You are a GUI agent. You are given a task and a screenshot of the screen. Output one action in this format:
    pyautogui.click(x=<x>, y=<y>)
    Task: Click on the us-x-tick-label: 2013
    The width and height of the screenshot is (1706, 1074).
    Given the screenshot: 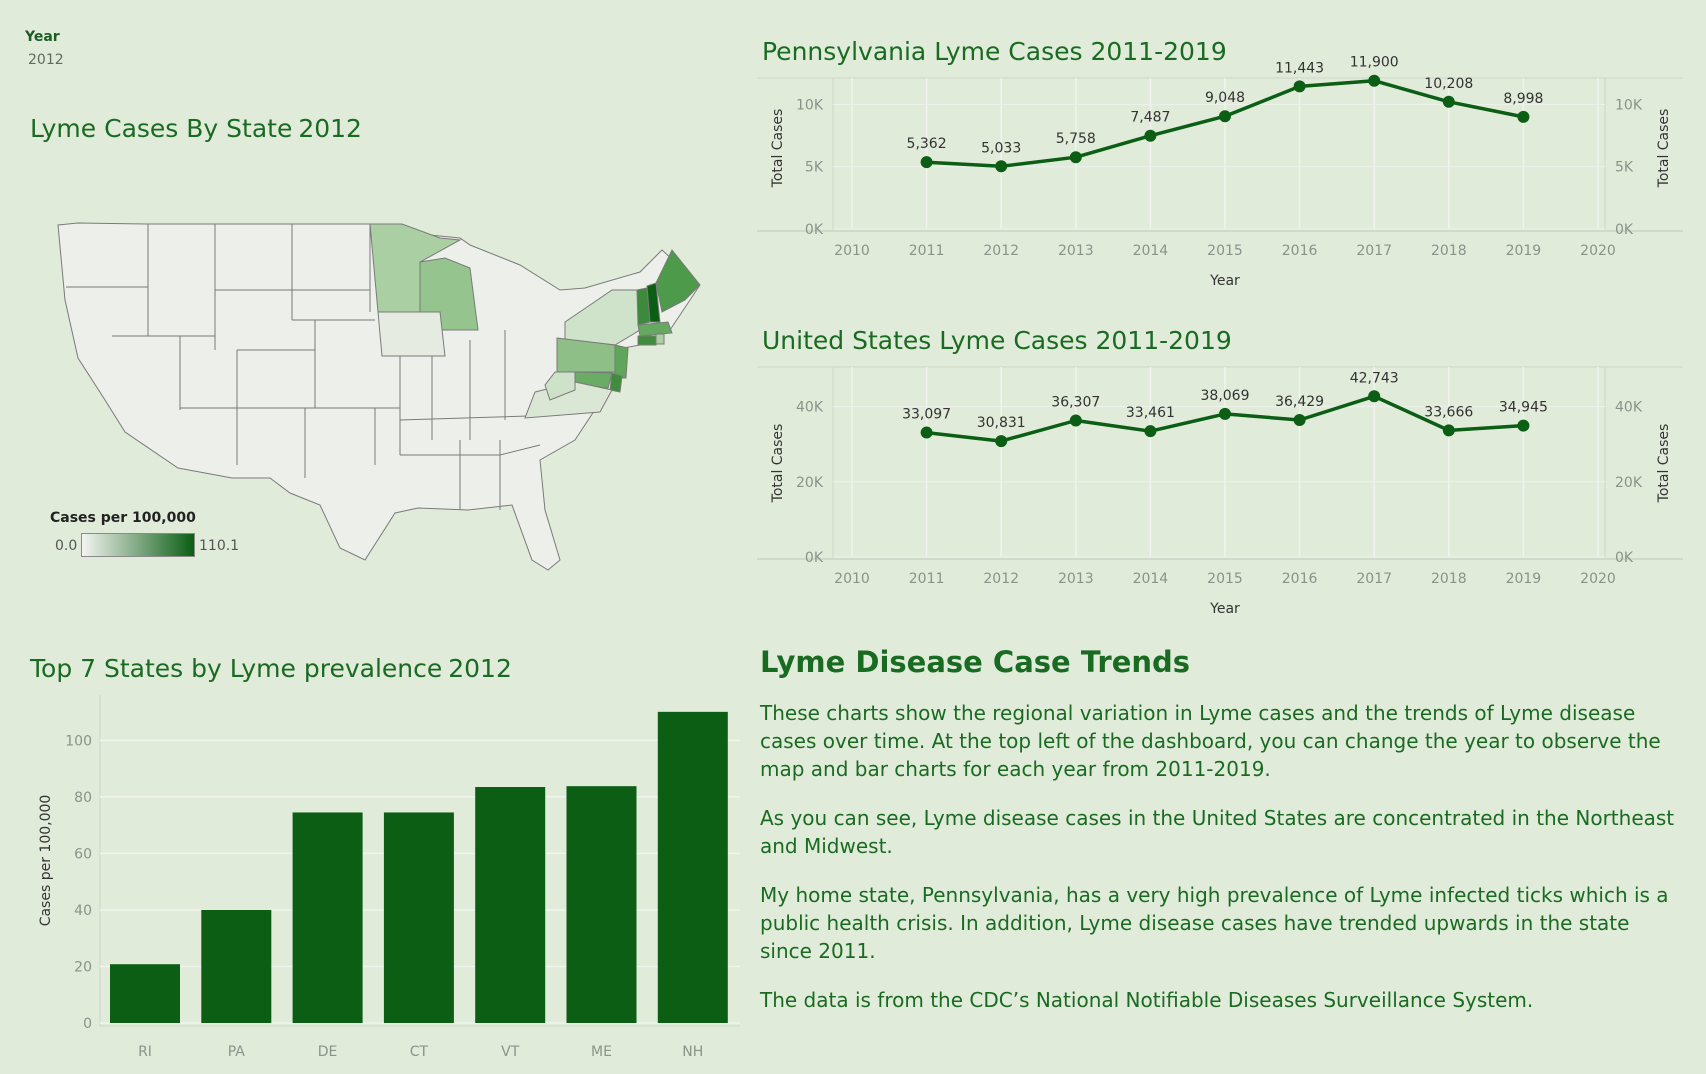 What is the action you would take?
    pyautogui.click(x=1076, y=579)
    